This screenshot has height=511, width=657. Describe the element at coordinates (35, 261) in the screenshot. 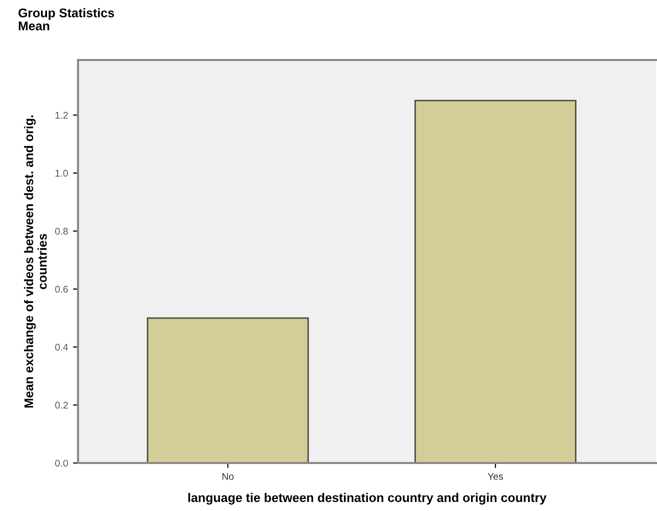

I see `y-axis-title: Mean exchange of videos between dest. and orig. countries` at that location.